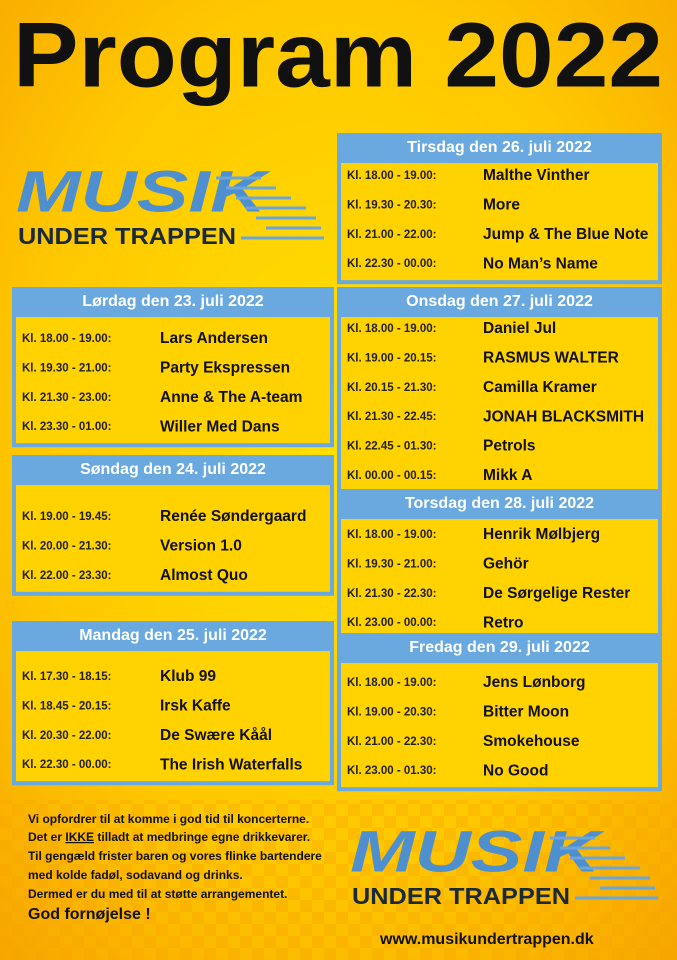 The image size is (677, 960). Describe the element at coordinates (392, 742) in the screenshot. I see `event-time: Kl. 21.00 - 22.30:` at that location.